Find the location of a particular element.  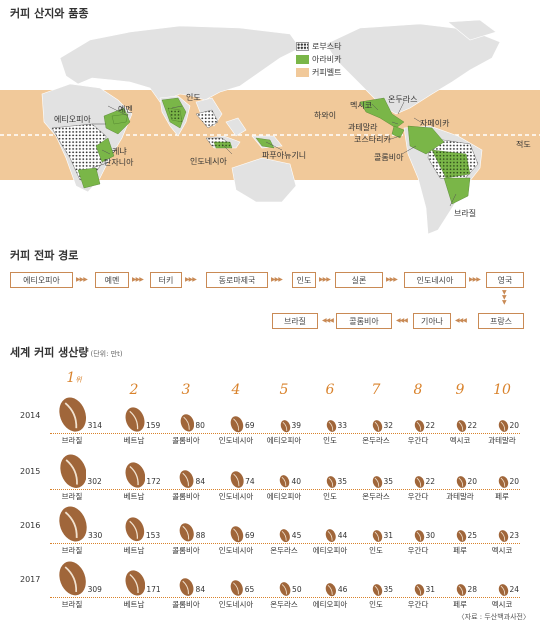

map-legend: 로부스타 아라비카 커피벨트 is located at coordinates (318, 59).